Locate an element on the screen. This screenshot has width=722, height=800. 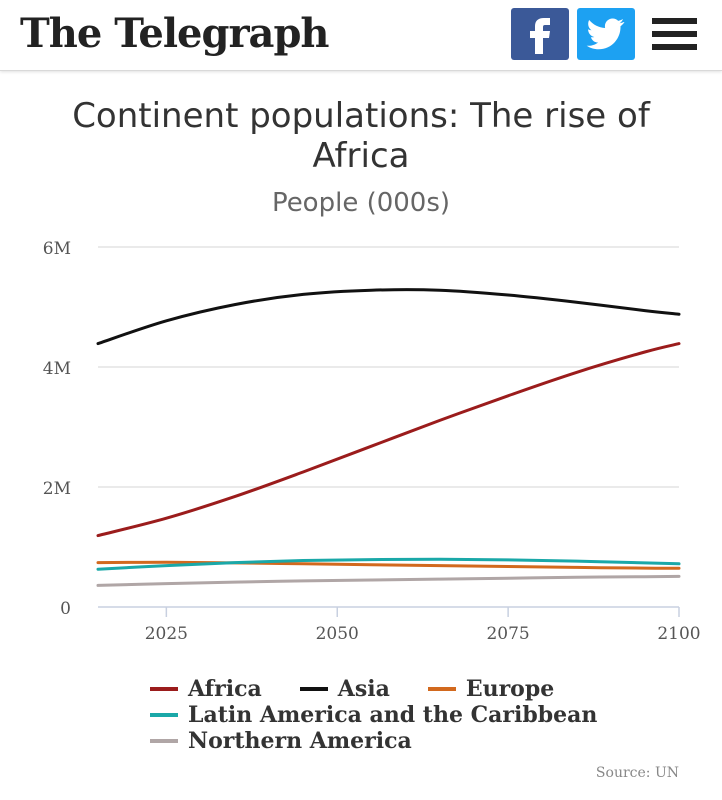
legend-item-europe: Europe is located at coordinates (491, 689).